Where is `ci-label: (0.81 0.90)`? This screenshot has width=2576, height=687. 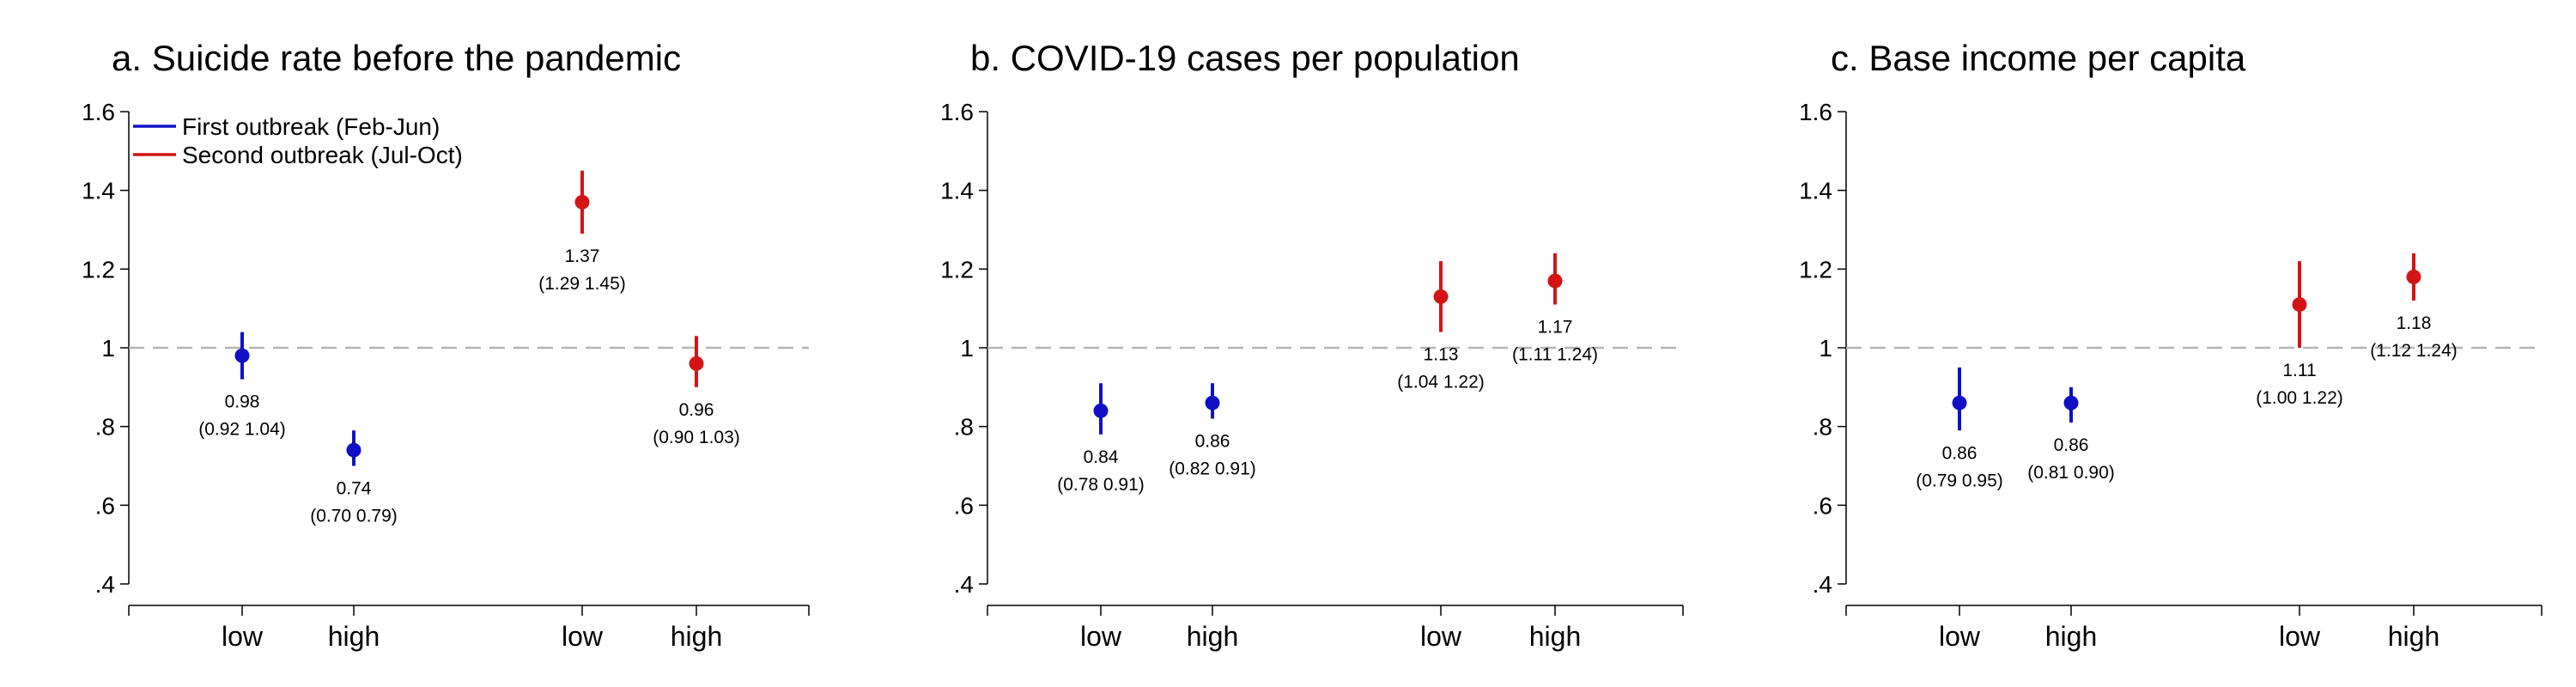 ci-label: (0.81 0.90) is located at coordinates (2071, 473).